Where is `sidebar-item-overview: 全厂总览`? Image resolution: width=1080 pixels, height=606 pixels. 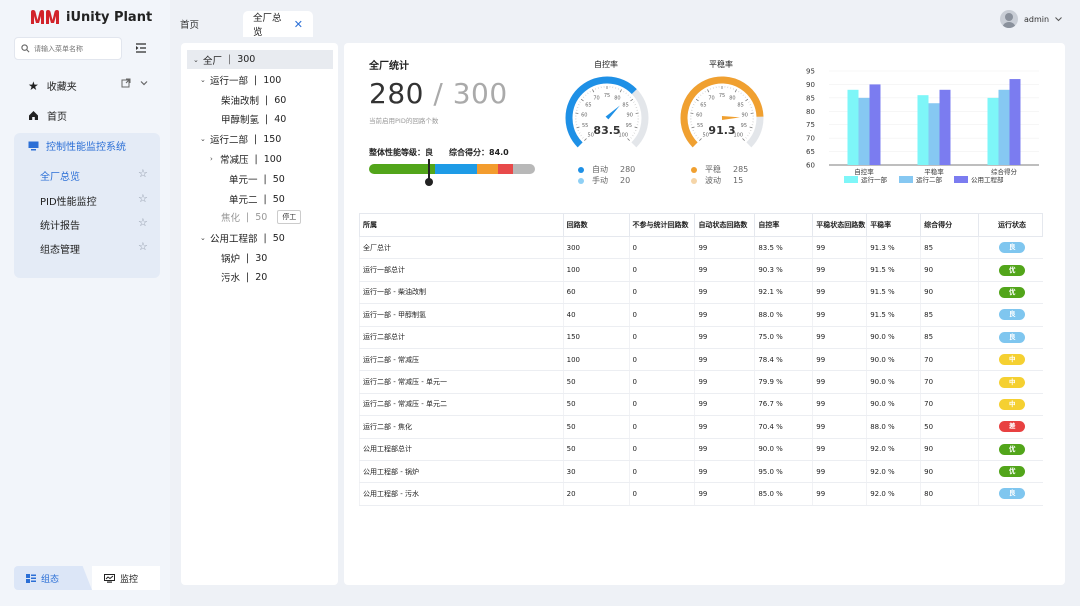 sidebar-item-overview: 全厂总览 is located at coordinates (60, 177).